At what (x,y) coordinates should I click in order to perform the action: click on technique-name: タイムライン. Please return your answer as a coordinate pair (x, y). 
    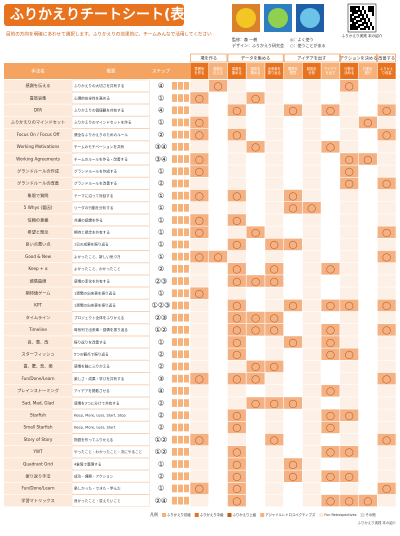
    Looking at the image, I should click on (38, 317).